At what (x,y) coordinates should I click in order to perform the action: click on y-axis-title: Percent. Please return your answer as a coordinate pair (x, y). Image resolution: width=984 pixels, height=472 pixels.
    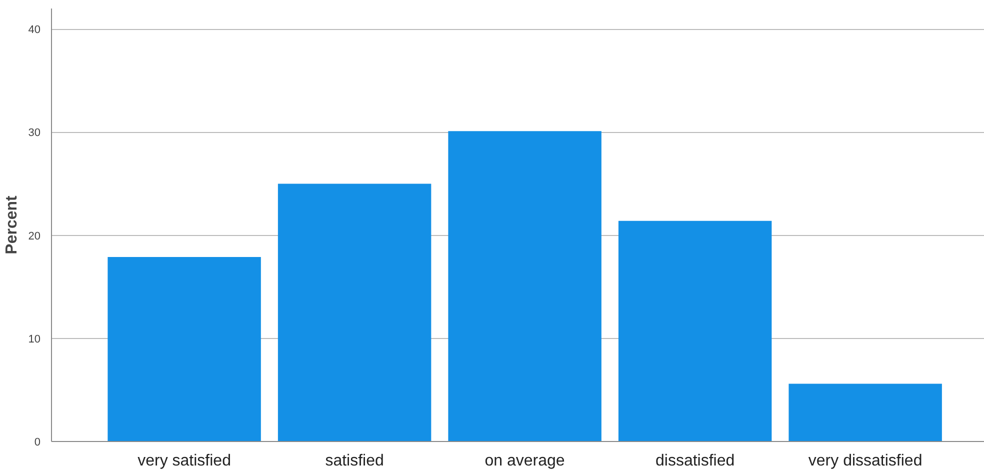
    Looking at the image, I should click on (11, 224).